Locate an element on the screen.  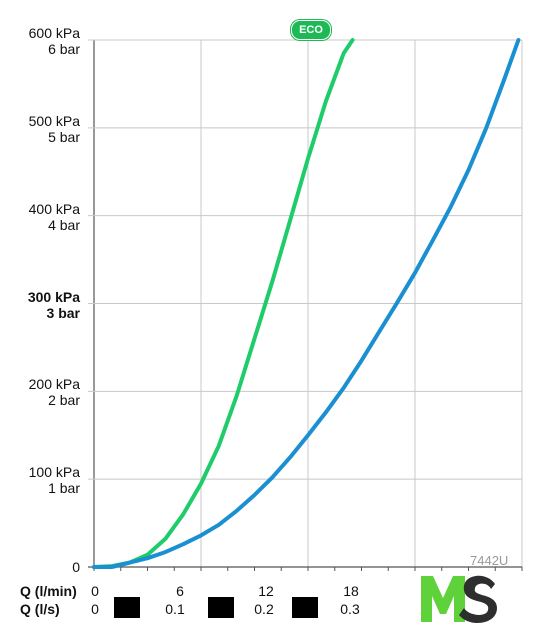
y-tick-label: 300 kPa 3 bar is located at coordinates (54, 305).